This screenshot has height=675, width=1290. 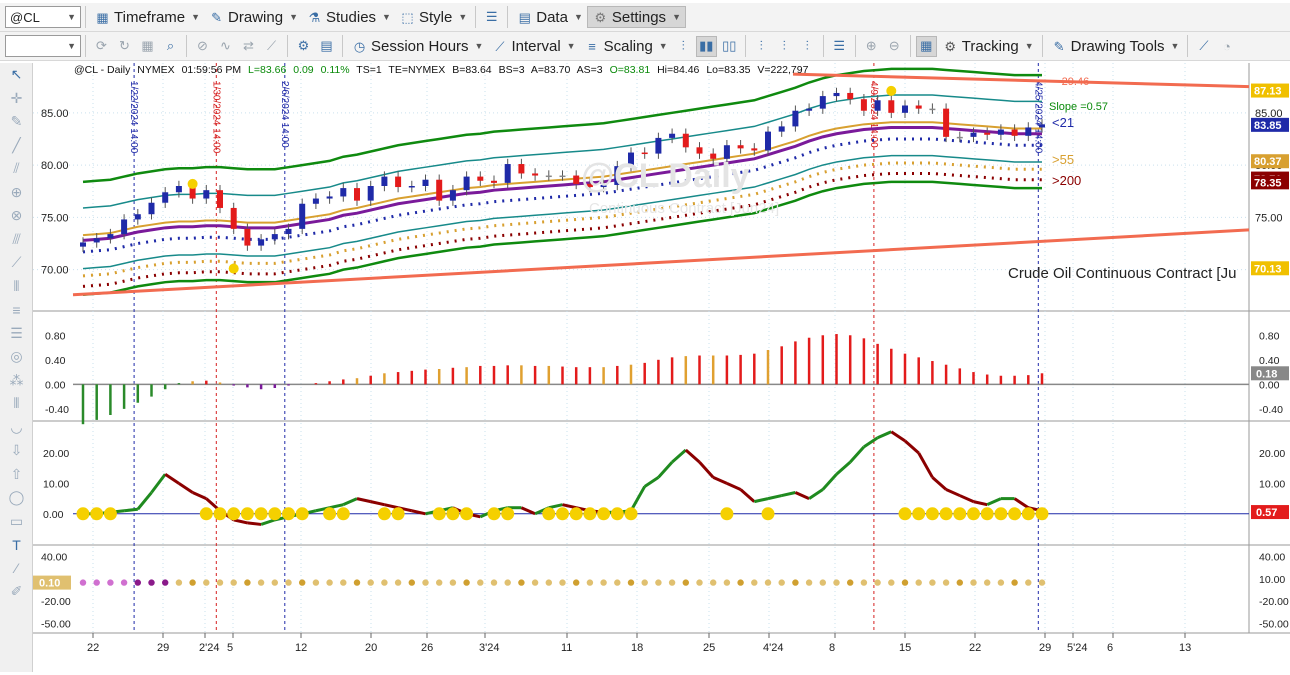 What do you see at coordinates (729, 45) in the screenshot?
I see `hollow-candle-icon: ▯▯` at bounding box center [729, 45].